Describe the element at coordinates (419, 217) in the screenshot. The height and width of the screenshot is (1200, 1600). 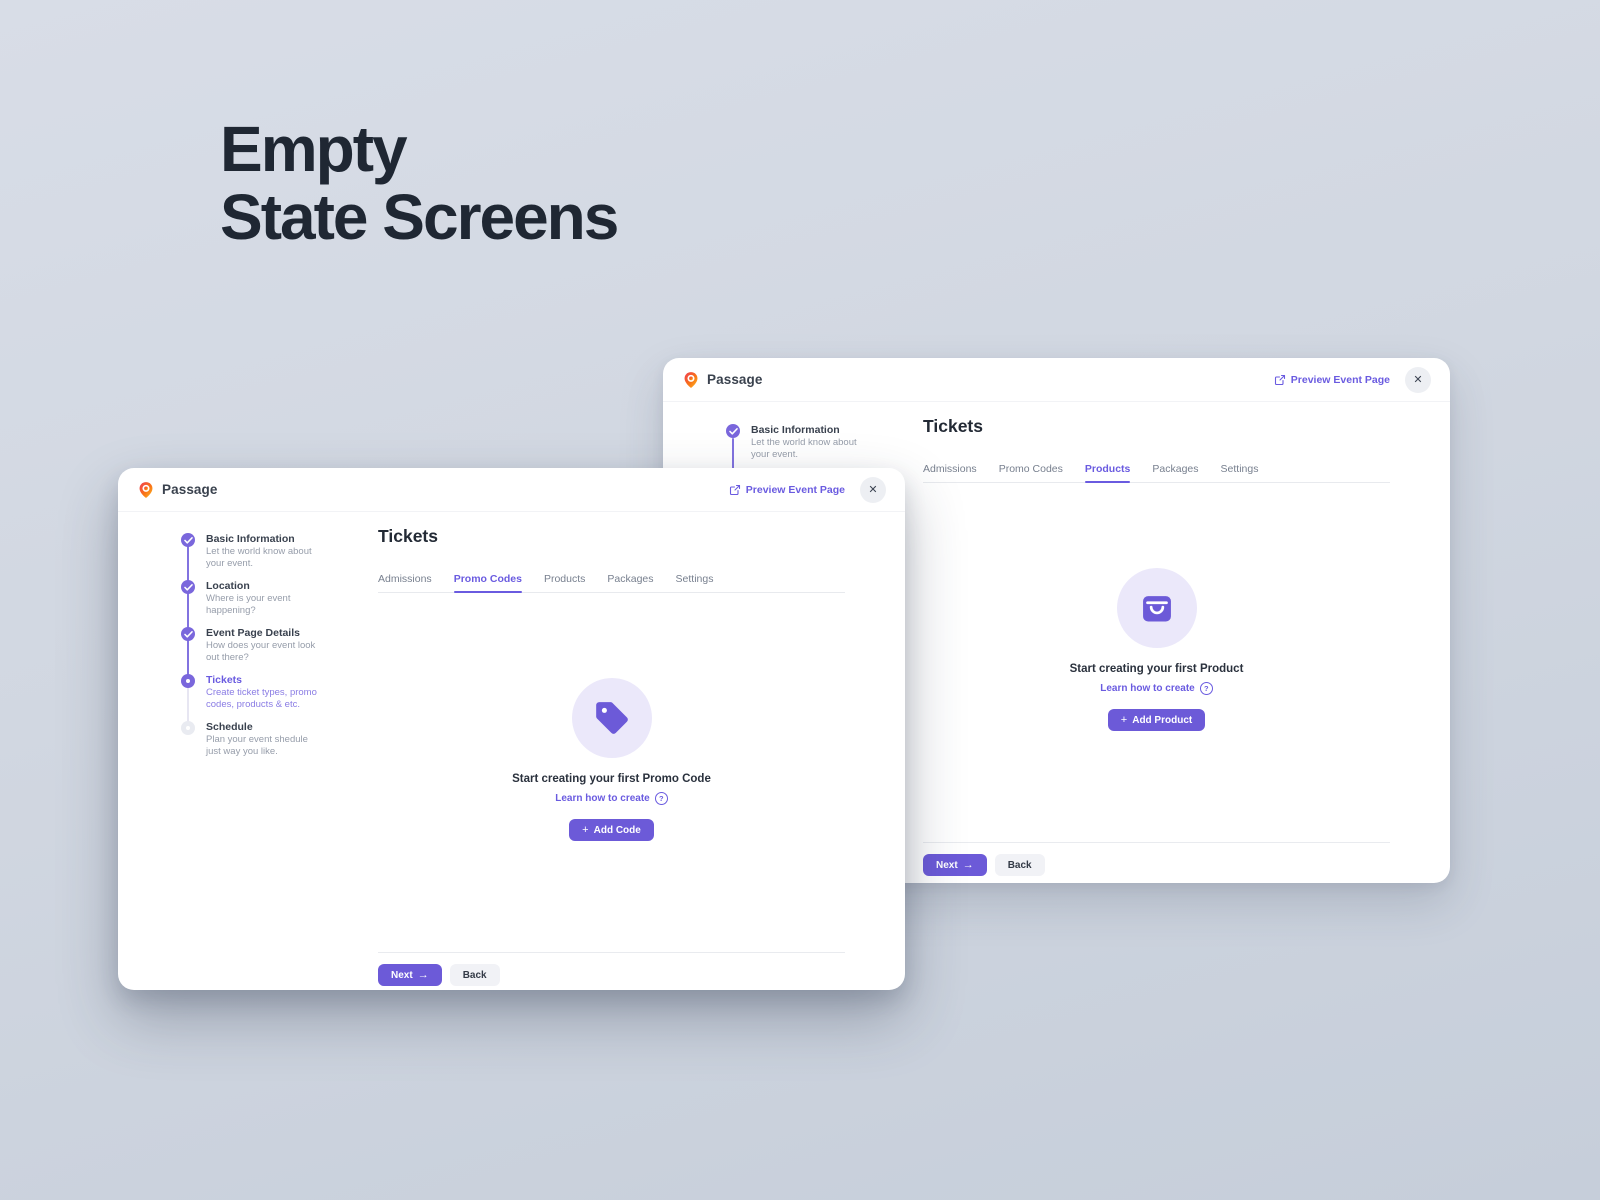
I see `page-title-line2: State Screens` at that location.